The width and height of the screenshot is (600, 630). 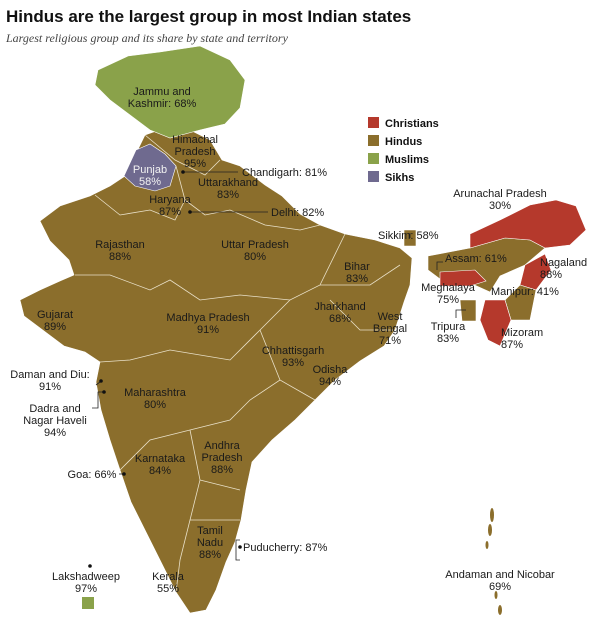 What do you see at coordinates (412, 124) in the screenshot?
I see `legend-label: Christians` at bounding box center [412, 124].